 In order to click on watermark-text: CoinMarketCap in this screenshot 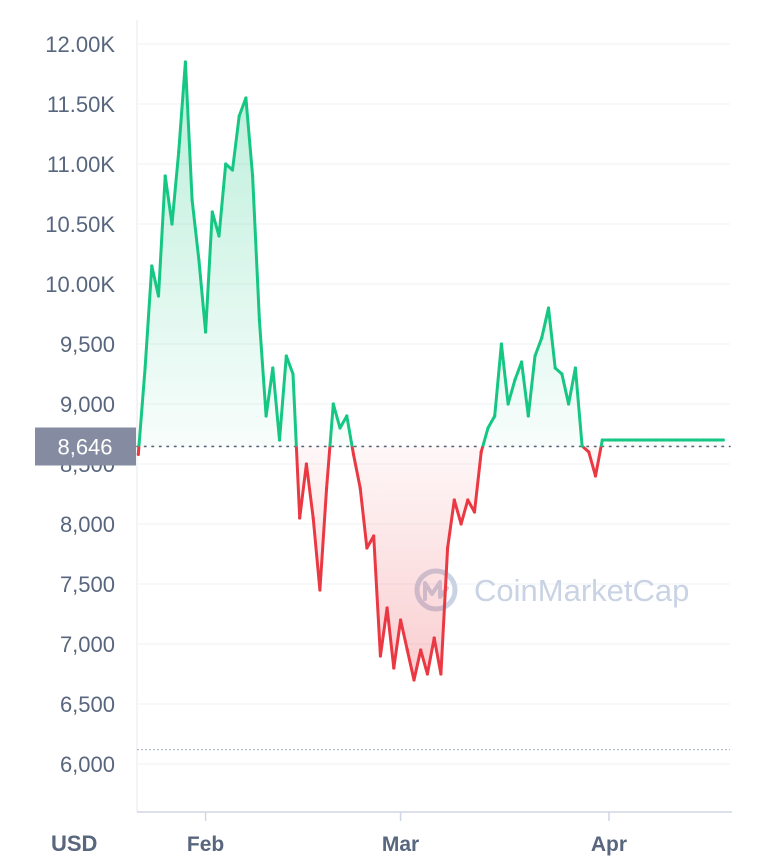, I will do `click(581, 590)`.